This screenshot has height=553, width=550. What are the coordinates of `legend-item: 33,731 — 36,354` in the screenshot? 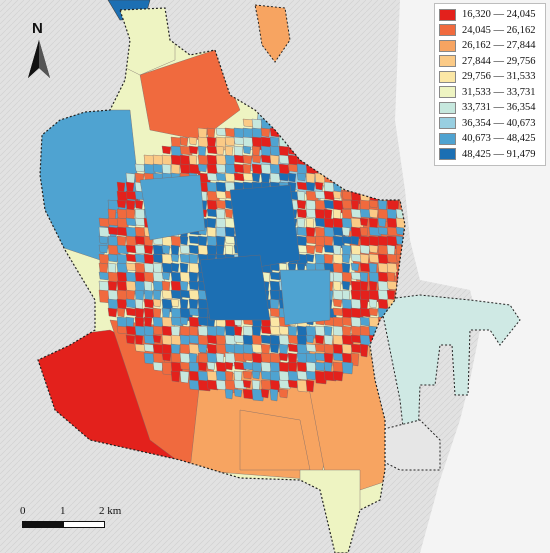 It's located at (490, 108).